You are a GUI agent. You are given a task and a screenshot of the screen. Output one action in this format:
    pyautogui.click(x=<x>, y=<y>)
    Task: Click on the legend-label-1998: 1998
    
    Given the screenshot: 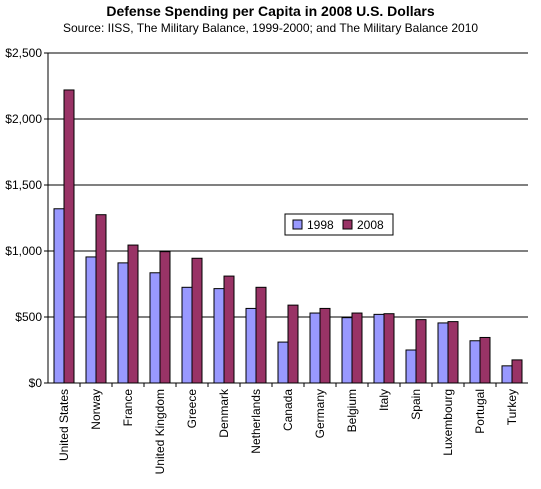 What is the action you would take?
    pyautogui.click(x=320, y=225)
    